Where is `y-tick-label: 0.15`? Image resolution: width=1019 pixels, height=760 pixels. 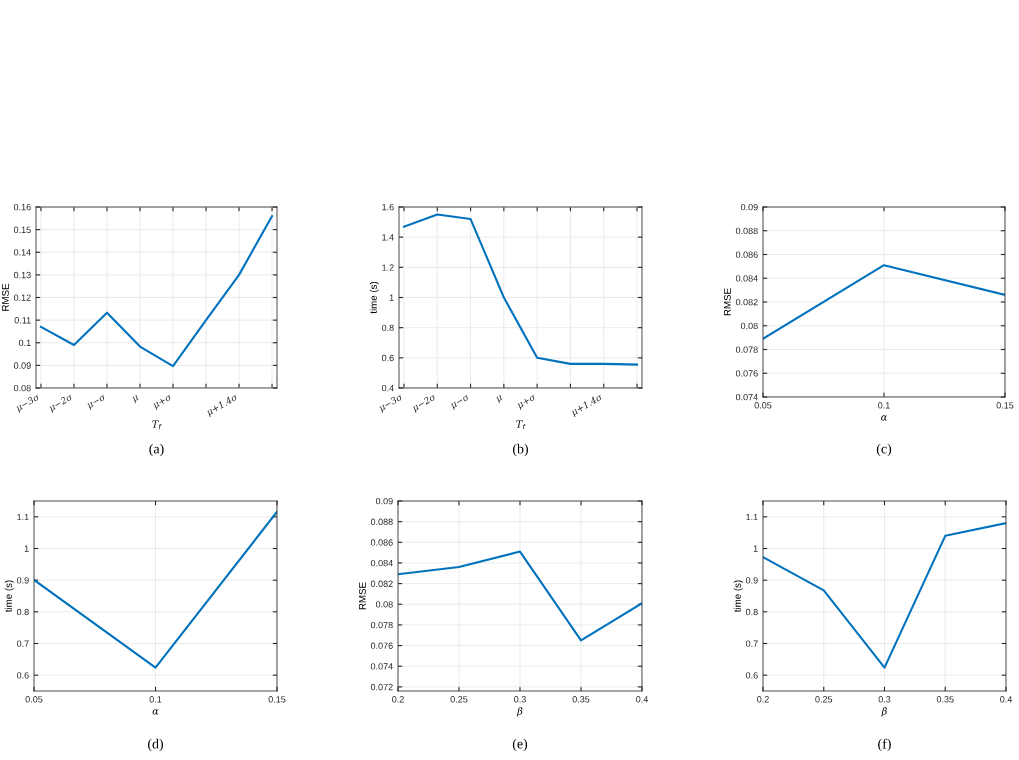
y-tick-label: 0.15 is located at coordinates (22, 229).